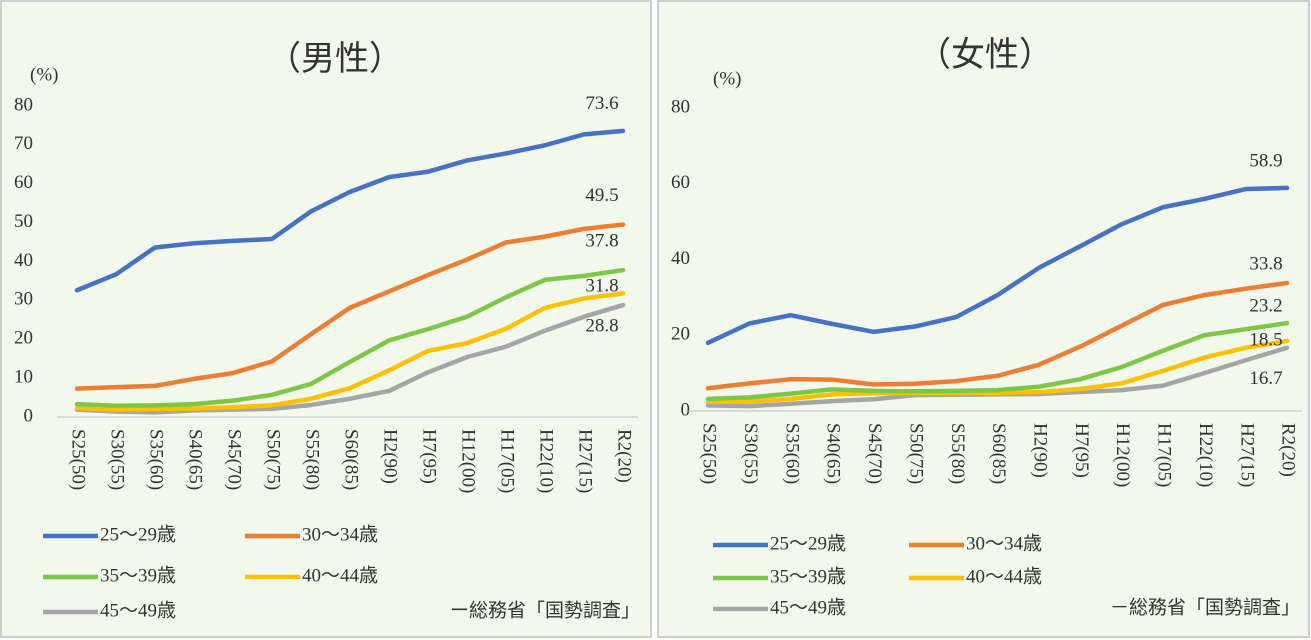  What do you see at coordinates (23, 221) in the screenshot?
I see `y-tick-label: 50` at bounding box center [23, 221].